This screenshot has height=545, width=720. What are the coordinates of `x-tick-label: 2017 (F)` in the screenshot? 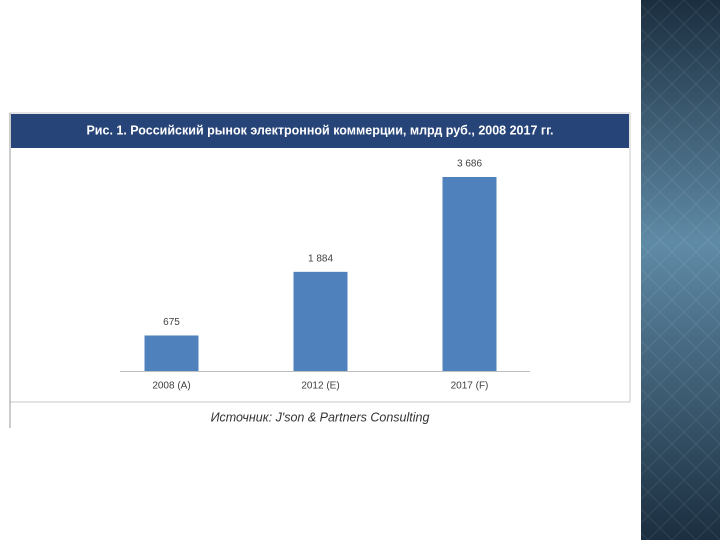 It's located at (470, 386).